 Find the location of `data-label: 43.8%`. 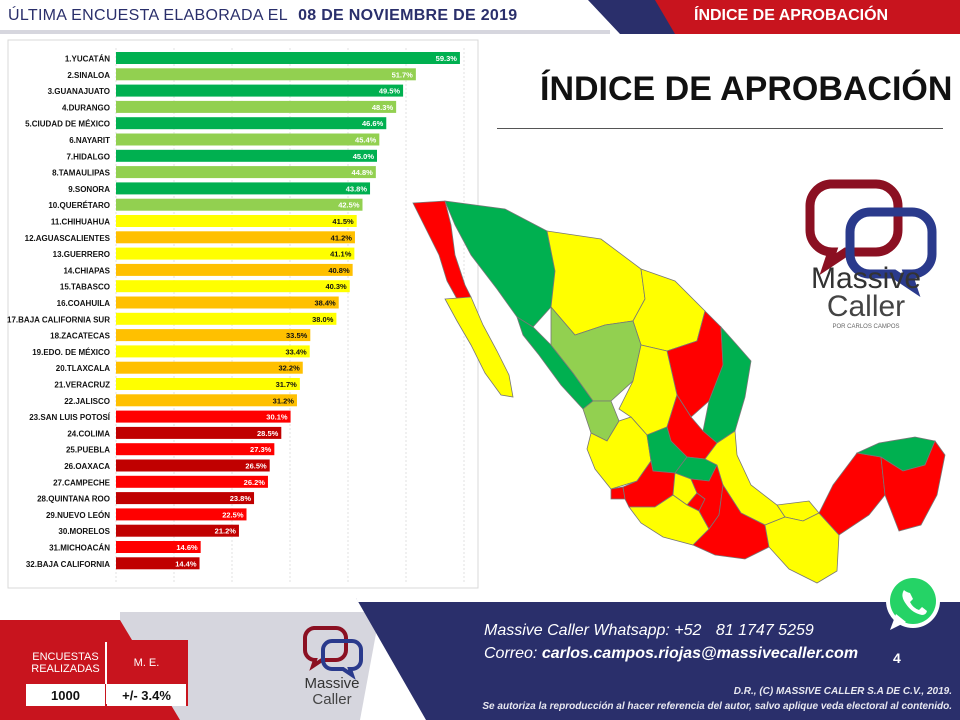

data-label: 43.8% is located at coordinates (357, 188).